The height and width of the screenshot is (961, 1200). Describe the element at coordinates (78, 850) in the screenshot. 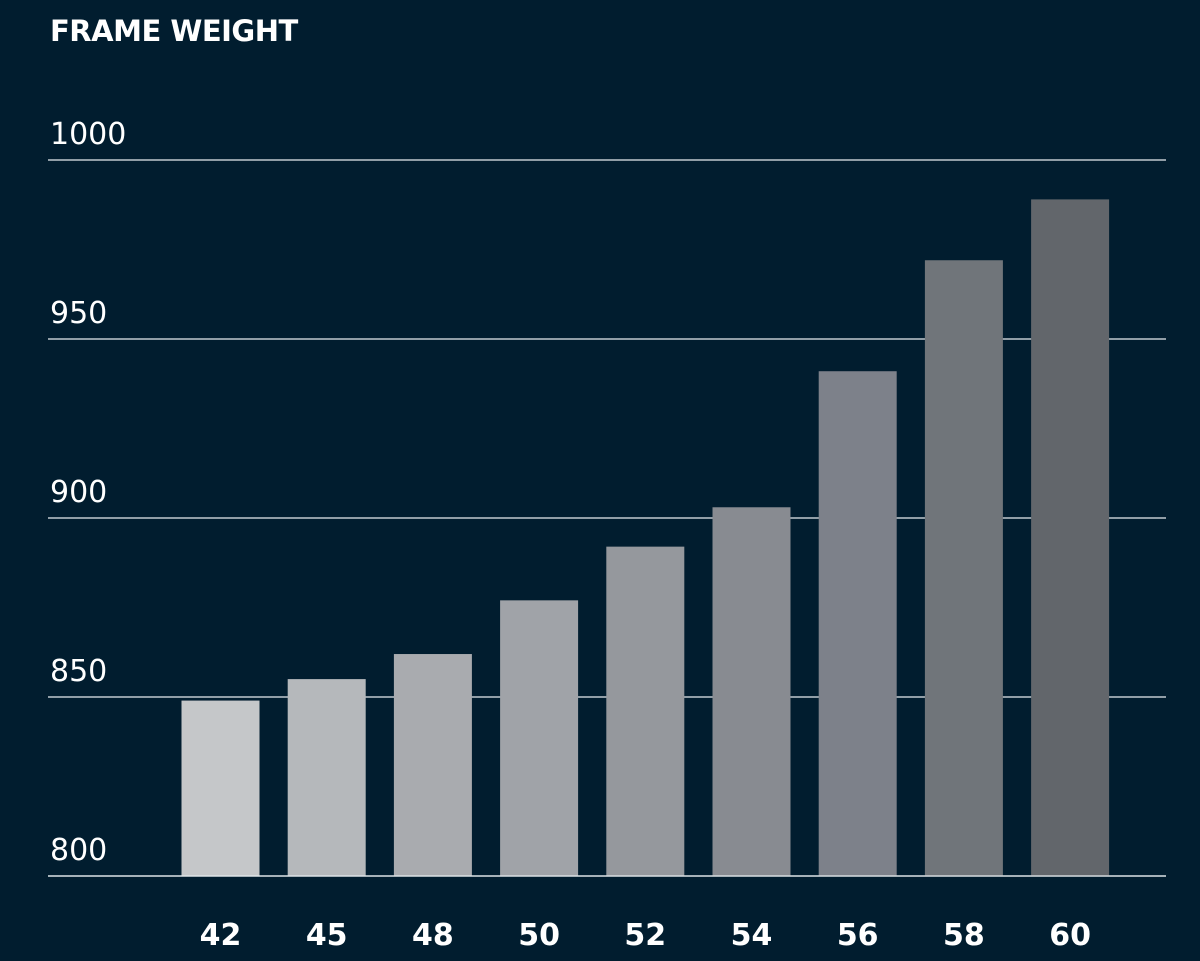

I see `y-tick-label-800: 800` at that location.